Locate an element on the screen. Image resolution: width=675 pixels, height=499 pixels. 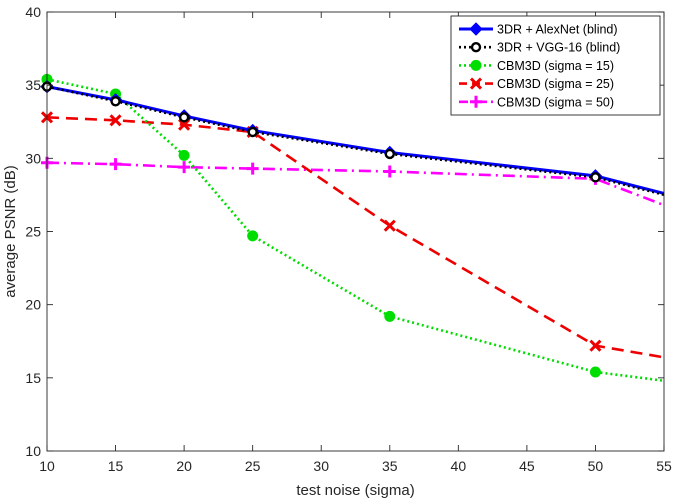
legend-item: 3DR + VGG-16 (blind) is located at coordinates (539, 48).